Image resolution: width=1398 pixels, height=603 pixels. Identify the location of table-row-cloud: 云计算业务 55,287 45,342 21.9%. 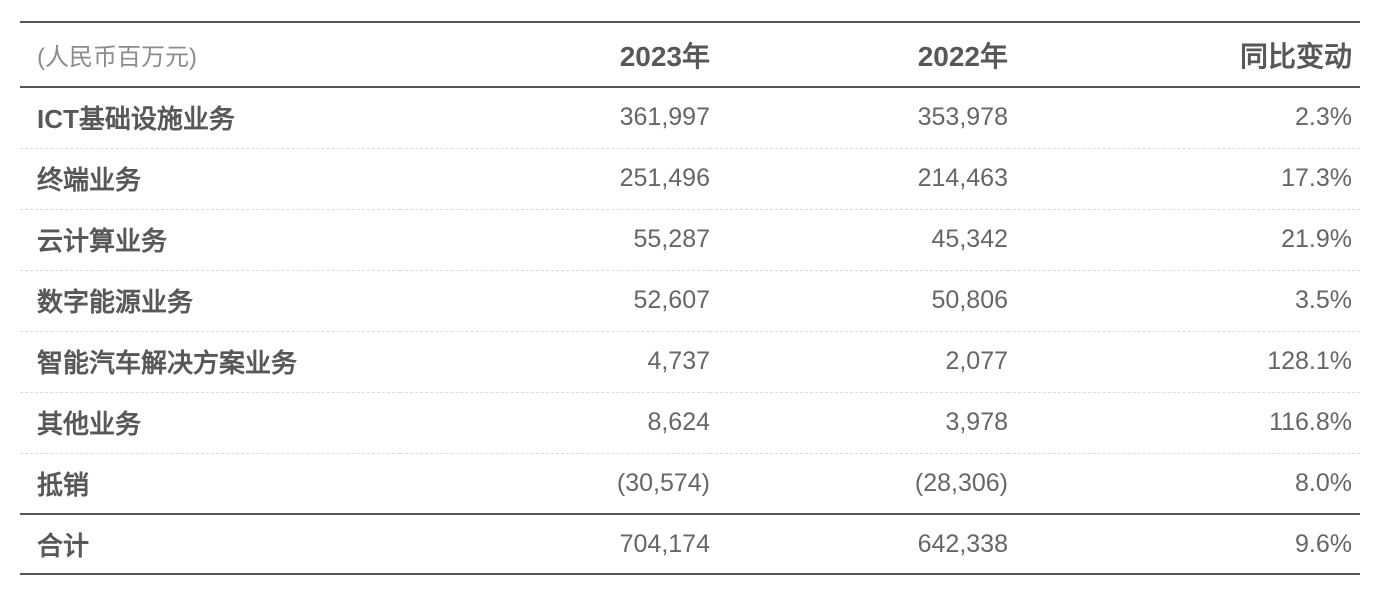
(690, 240).